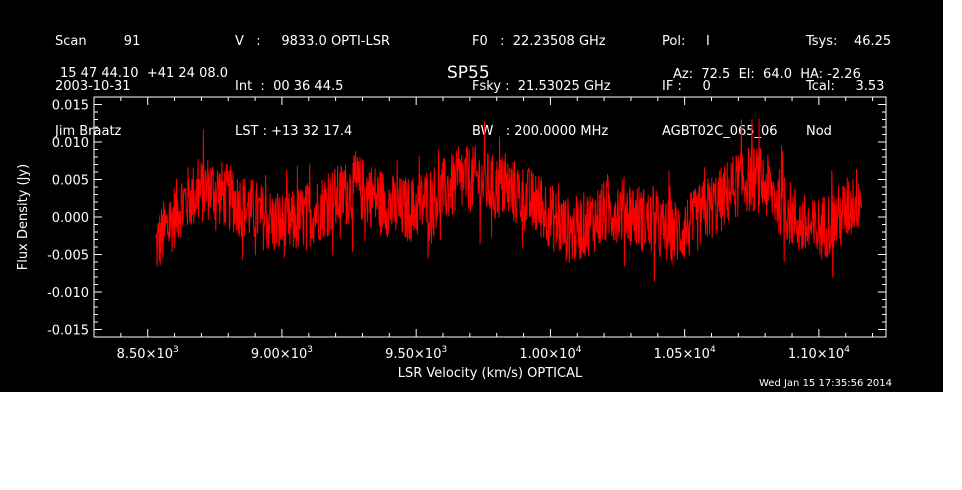  What do you see at coordinates (819, 131) in the screenshot?
I see `procedure: Nod` at bounding box center [819, 131].